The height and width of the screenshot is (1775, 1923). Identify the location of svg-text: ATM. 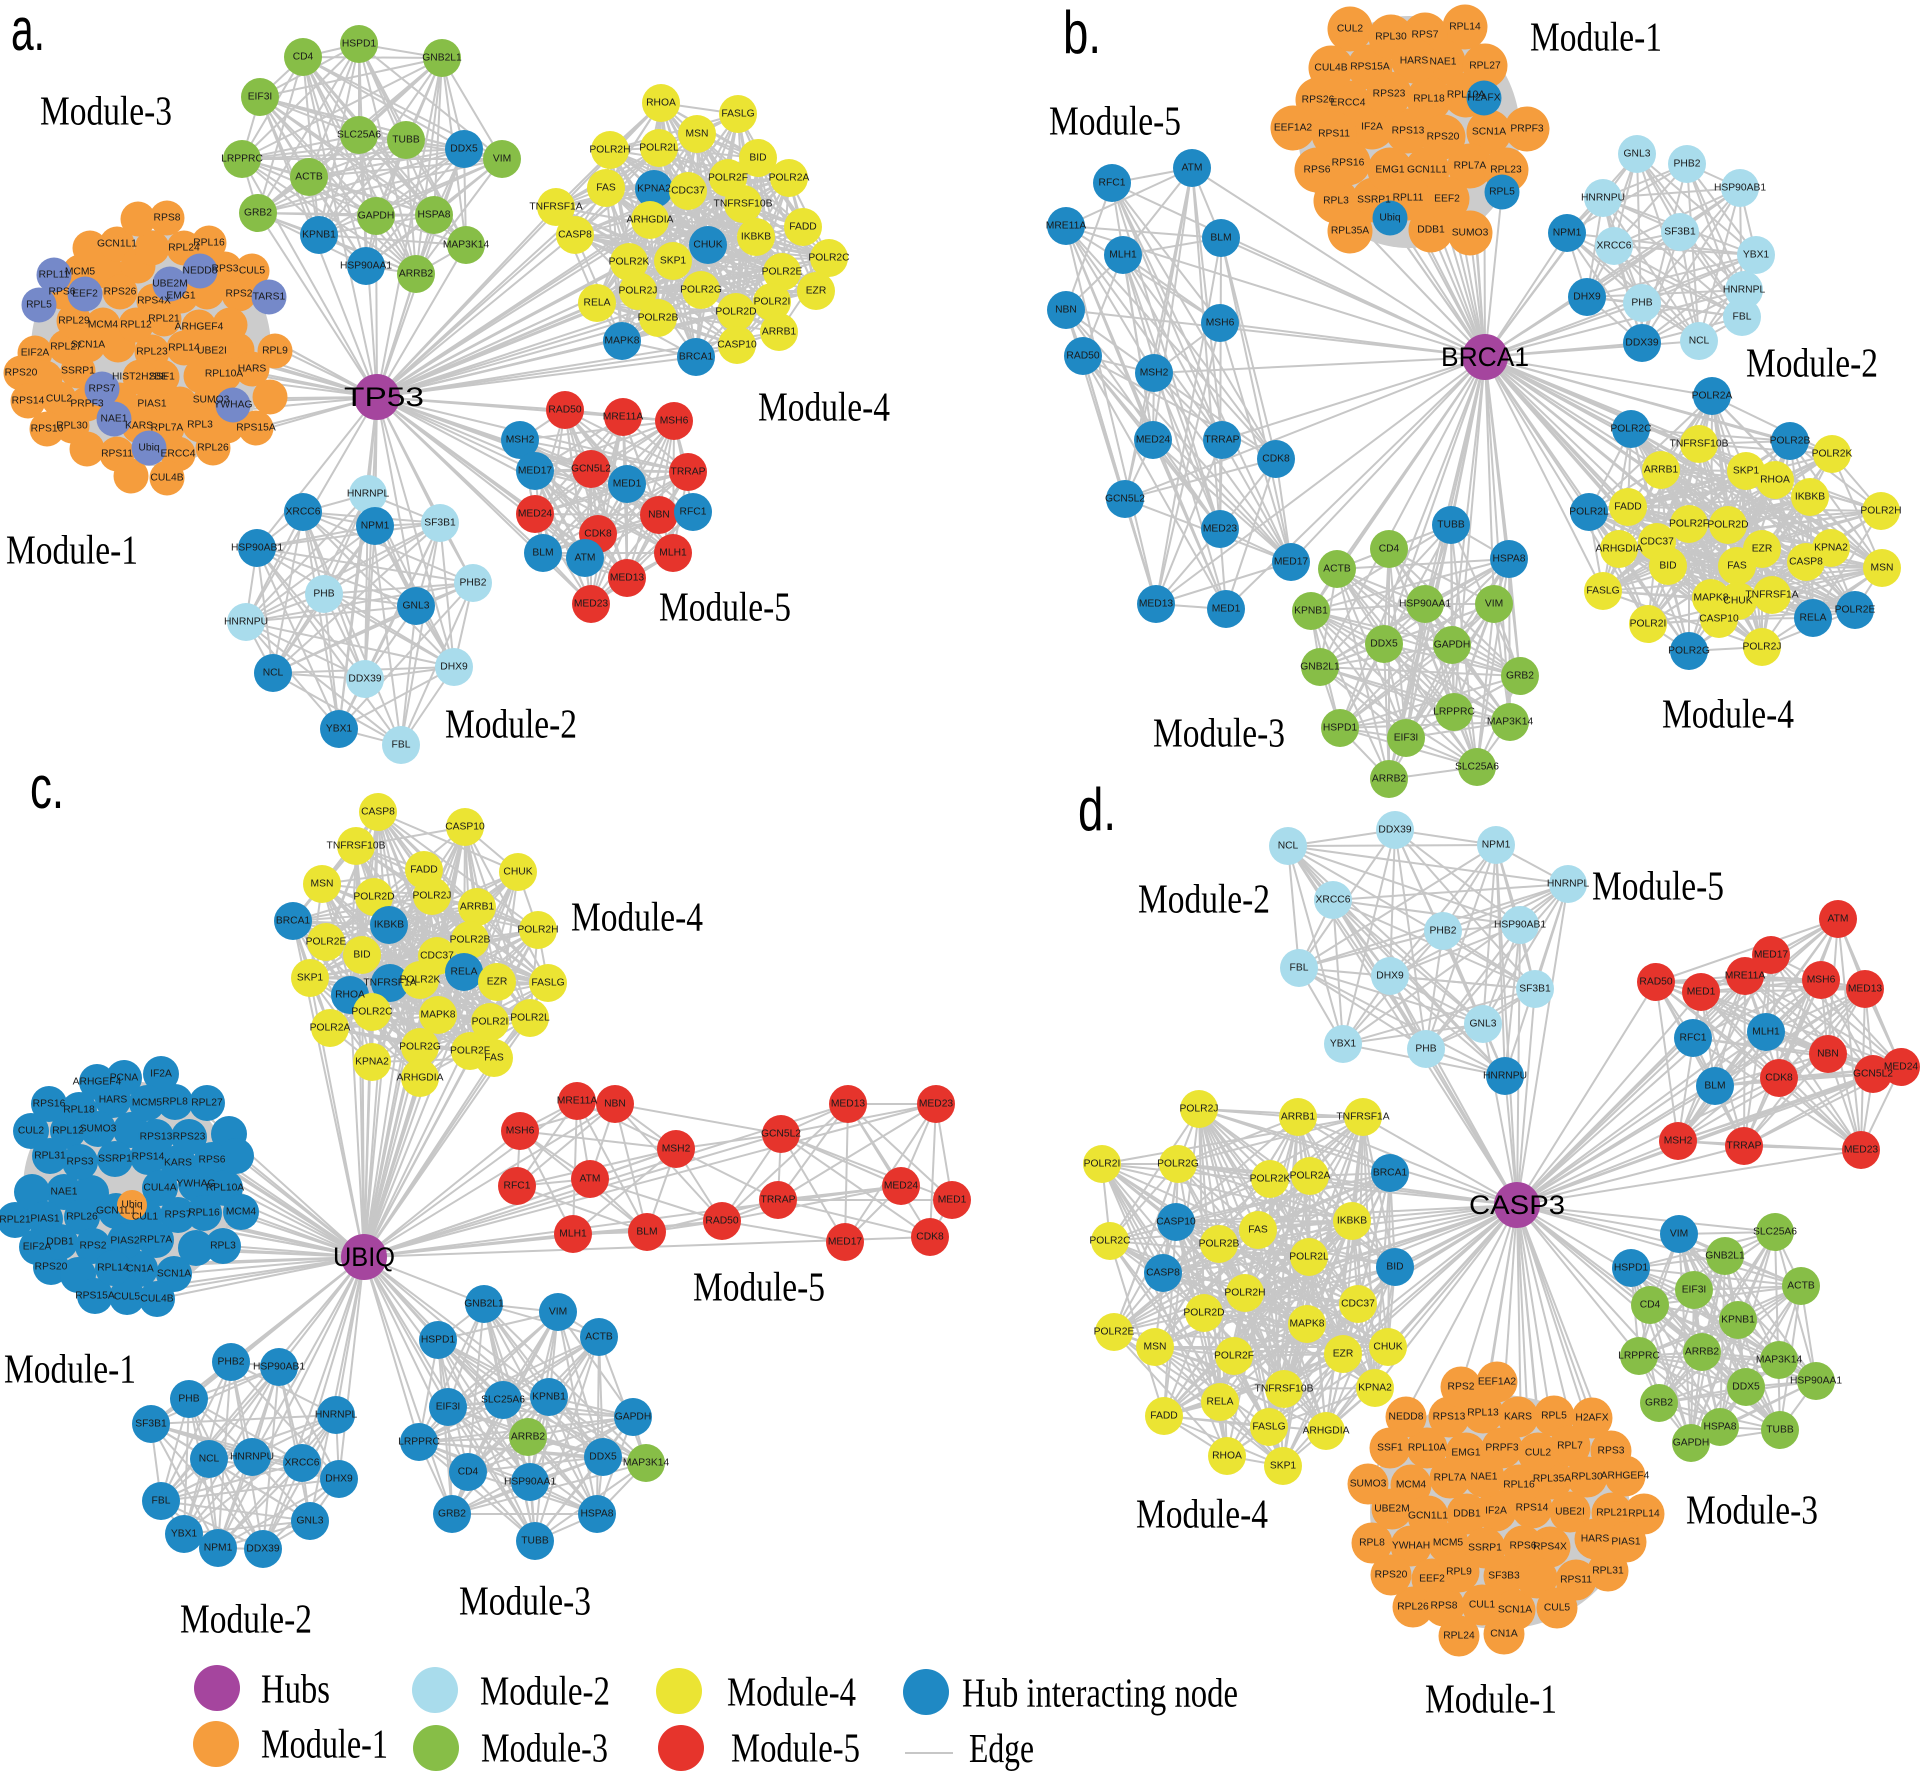
(585, 558).